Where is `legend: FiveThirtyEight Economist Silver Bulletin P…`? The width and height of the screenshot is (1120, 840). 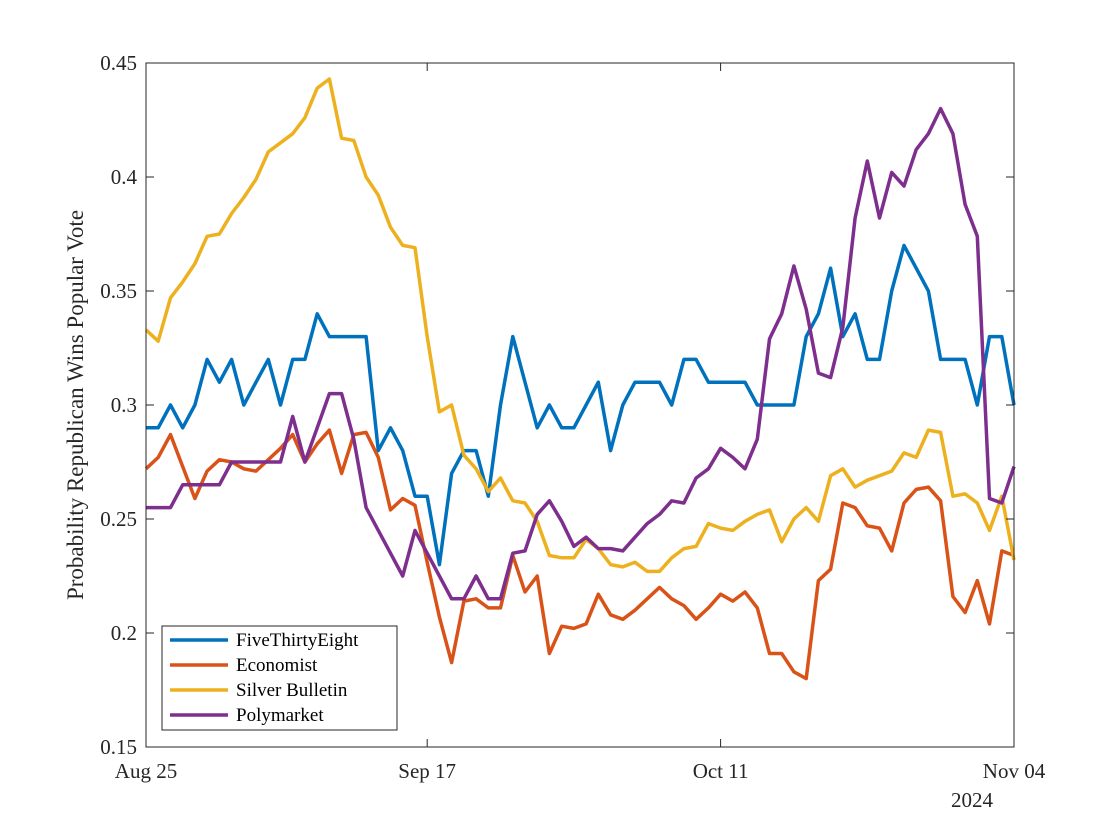
legend: FiveThirtyEight Economist Silver Bulletin P… is located at coordinates (279, 678).